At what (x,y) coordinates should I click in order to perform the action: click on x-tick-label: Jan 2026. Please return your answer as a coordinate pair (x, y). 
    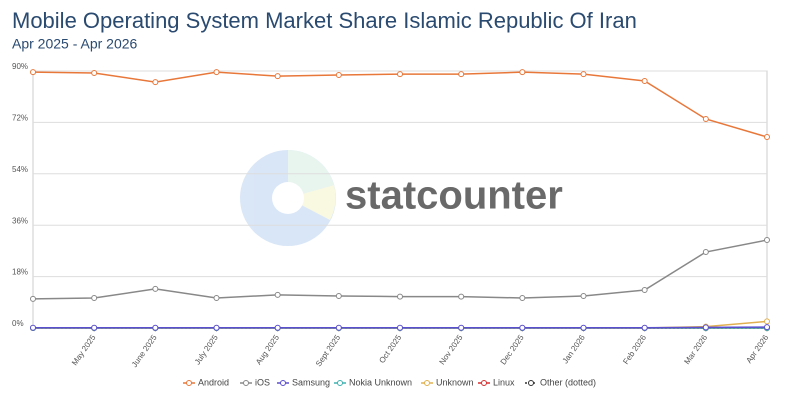
    Looking at the image, I should click on (574, 349).